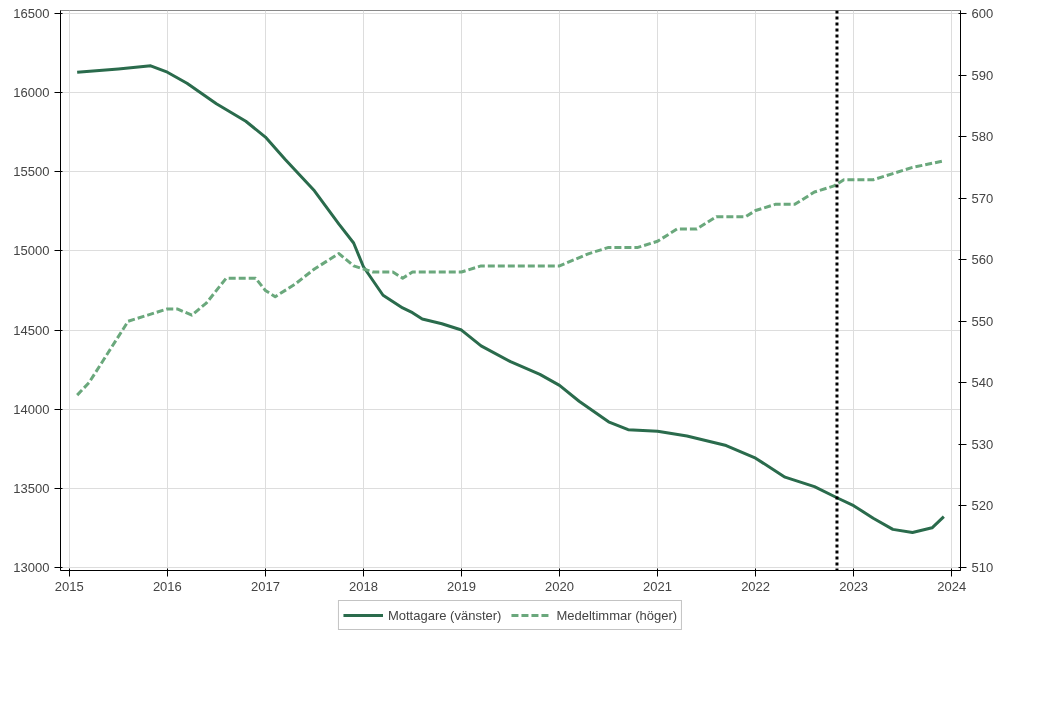  What do you see at coordinates (756, 586) in the screenshot?
I see `x-tick-label: 2022` at bounding box center [756, 586].